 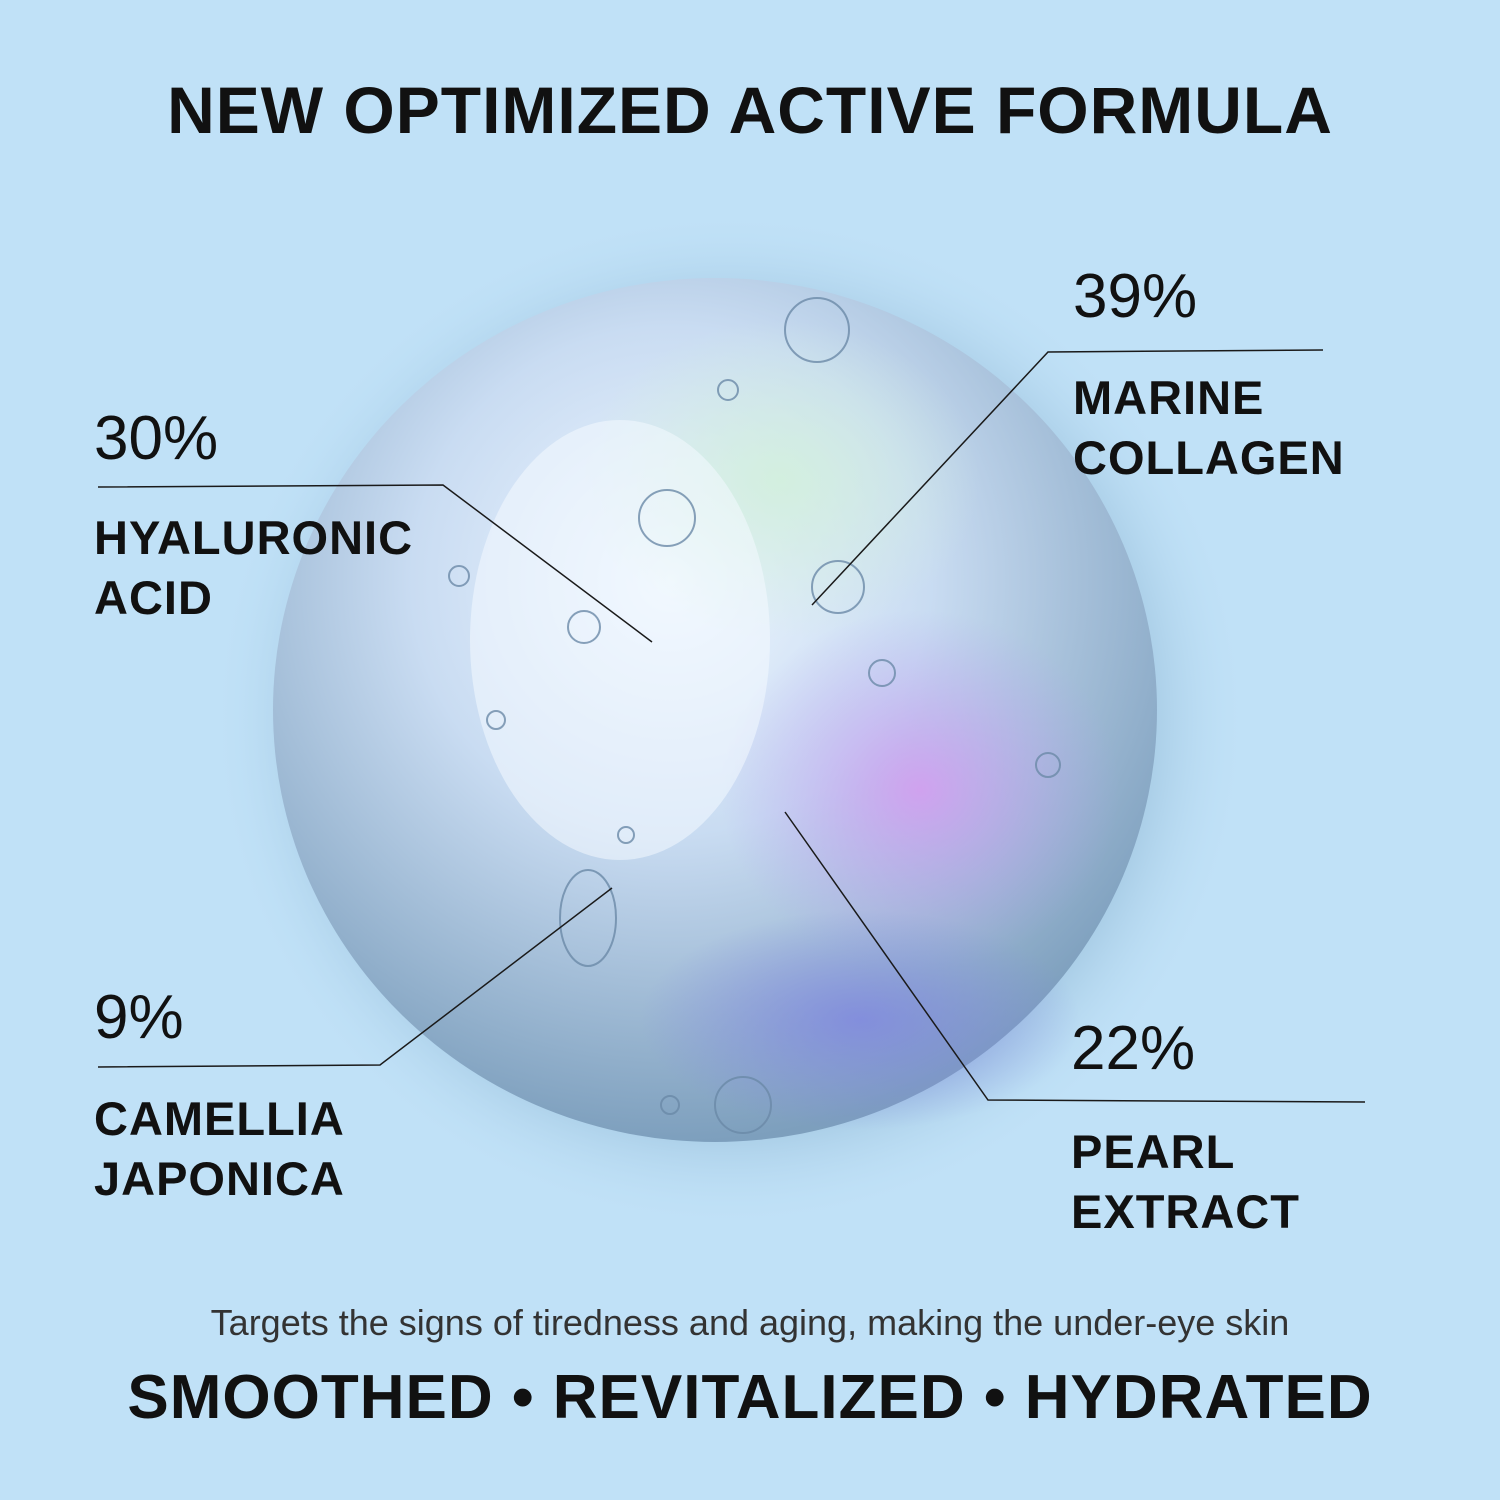 What do you see at coordinates (750, 110) in the screenshot?
I see `page-title: NEW OPTIMIZED ACTIVE FORMULA` at bounding box center [750, 110].